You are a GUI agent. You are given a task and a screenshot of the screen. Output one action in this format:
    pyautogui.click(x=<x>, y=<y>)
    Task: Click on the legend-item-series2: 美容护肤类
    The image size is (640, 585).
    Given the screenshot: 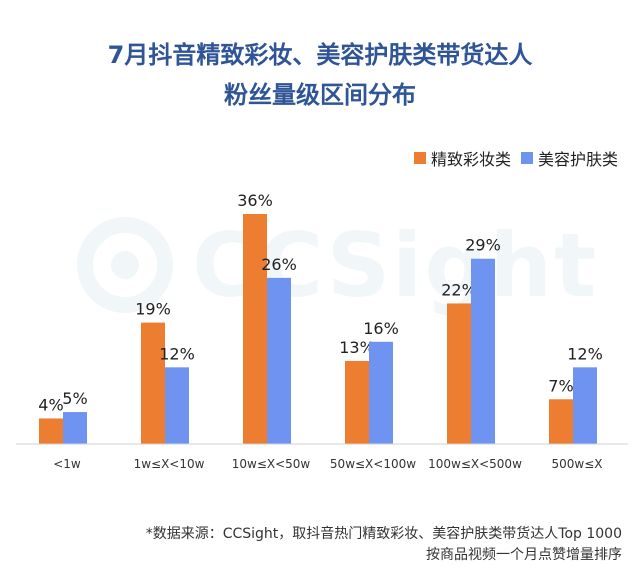 What is the action you would take?
    pyautogui.click(x=569, y=158)
    